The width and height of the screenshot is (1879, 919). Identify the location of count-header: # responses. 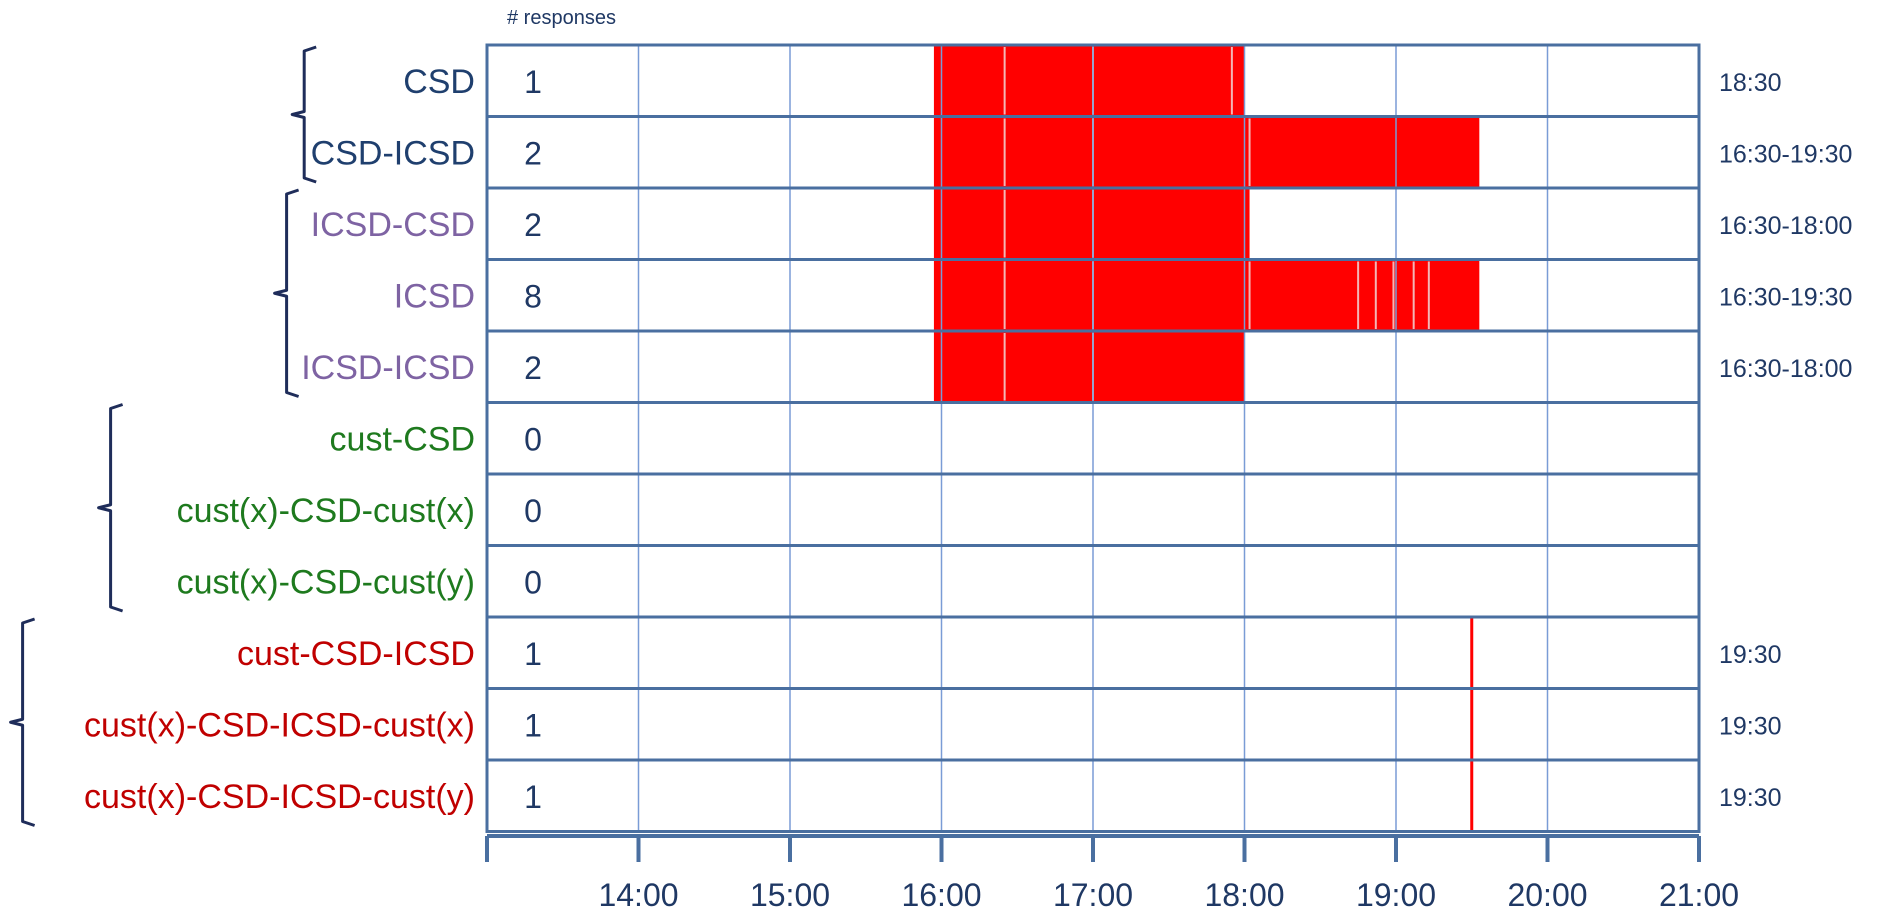
(561, 18).